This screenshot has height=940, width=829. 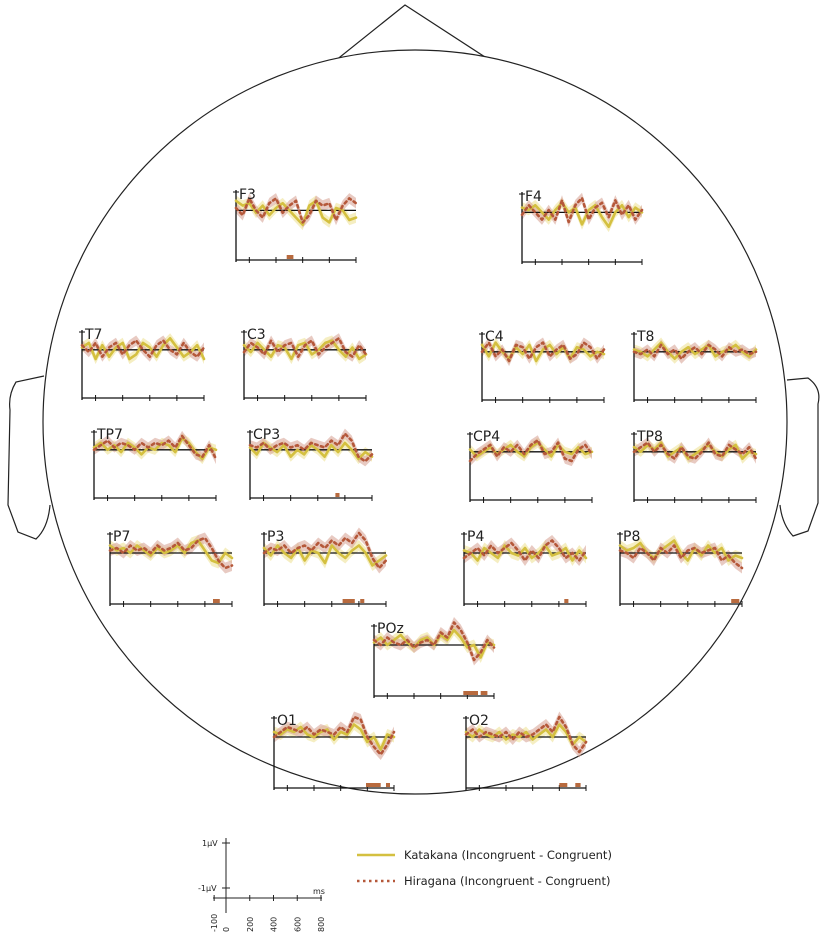 What do you see at coordinates (533, 197) in the screenshot?
I see `electrode-label-f4: F4` at bounding box center [533, 197].